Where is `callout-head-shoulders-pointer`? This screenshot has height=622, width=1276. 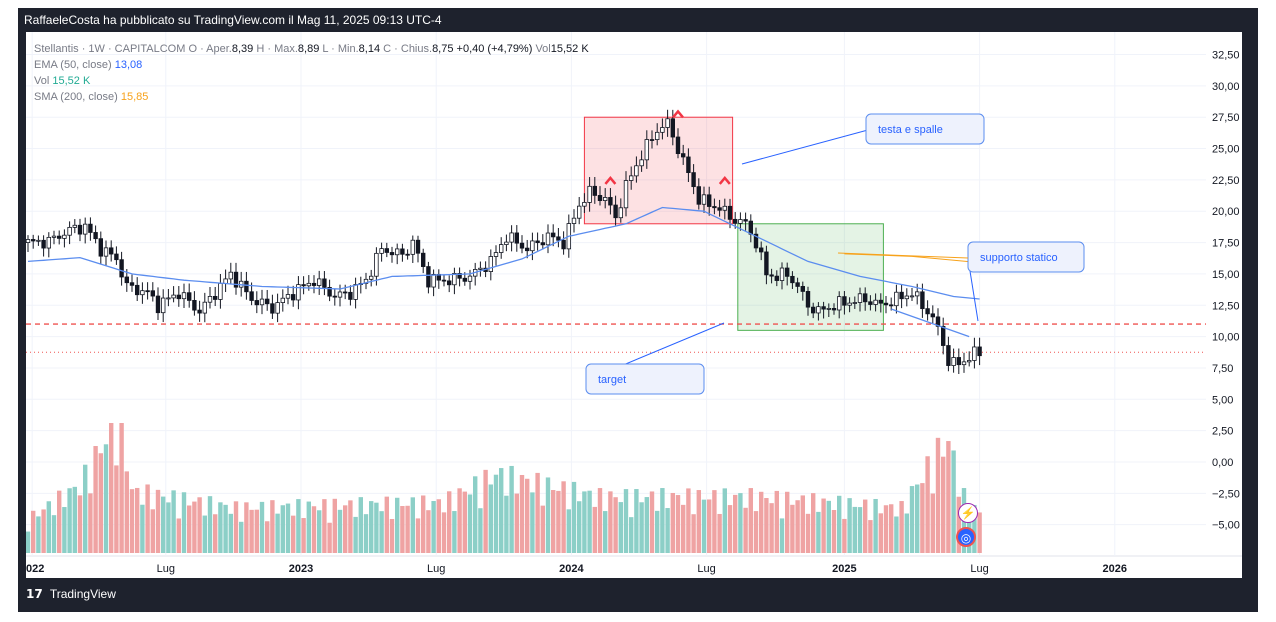
callout-head-shoulders-pointer is located at coordinates (804, 147).